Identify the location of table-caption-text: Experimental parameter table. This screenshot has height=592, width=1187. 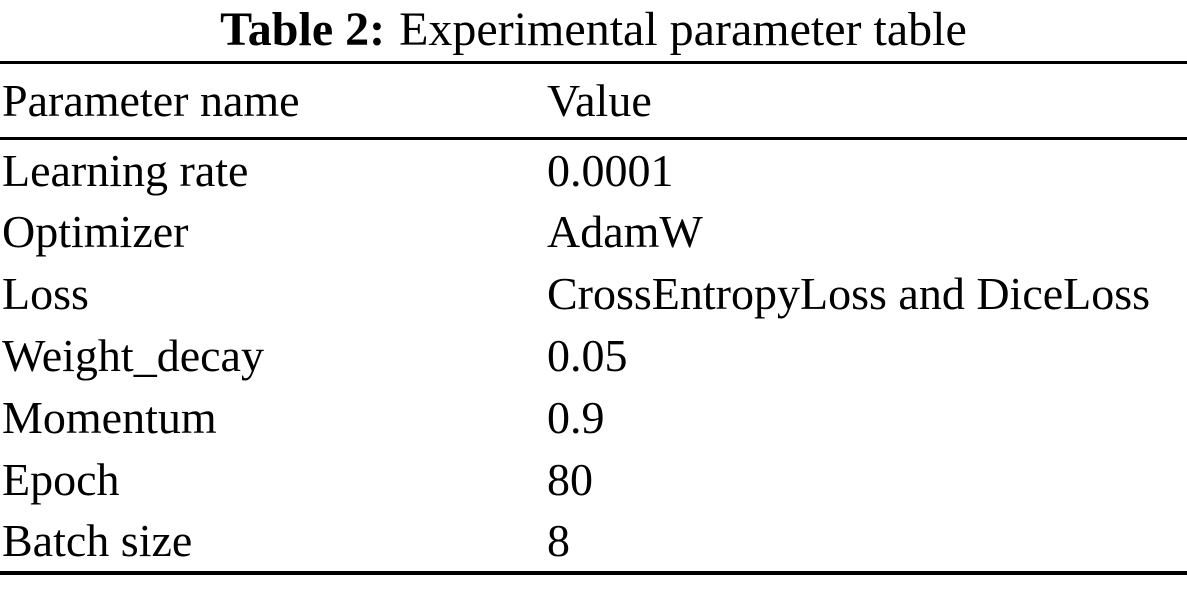
(683, 29).